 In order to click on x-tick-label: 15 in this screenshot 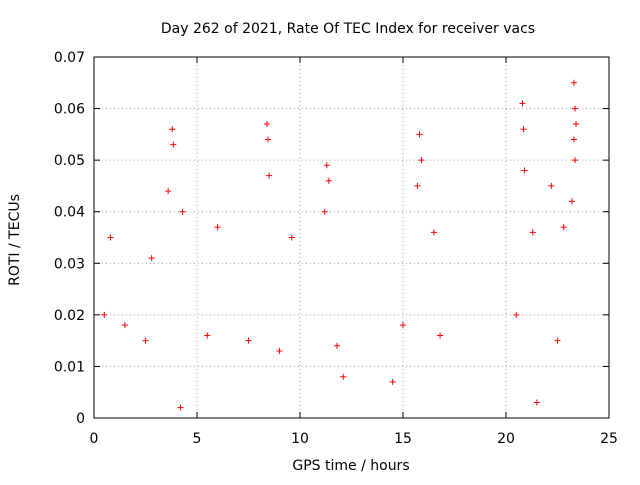, I will do `click(403, 439)`.